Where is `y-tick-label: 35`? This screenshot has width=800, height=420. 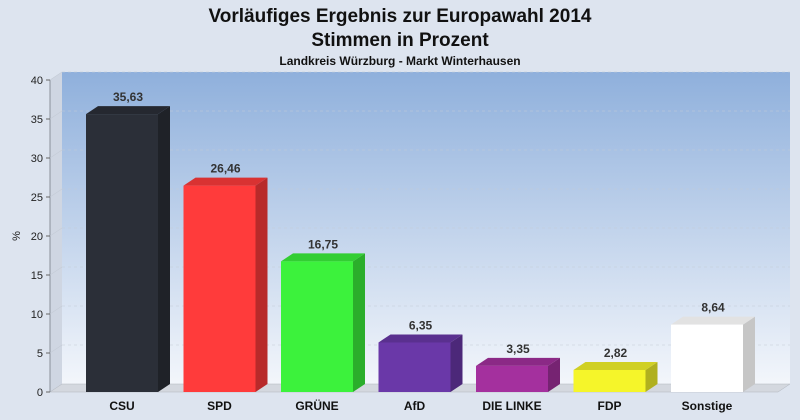
y-tick-label: 35 is located at coordinates (37, 120).